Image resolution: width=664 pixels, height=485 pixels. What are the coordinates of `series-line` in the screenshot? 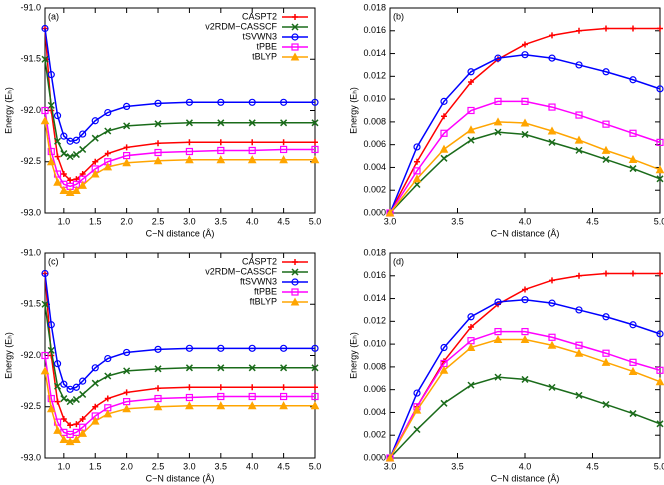 It's located at (525, 167).